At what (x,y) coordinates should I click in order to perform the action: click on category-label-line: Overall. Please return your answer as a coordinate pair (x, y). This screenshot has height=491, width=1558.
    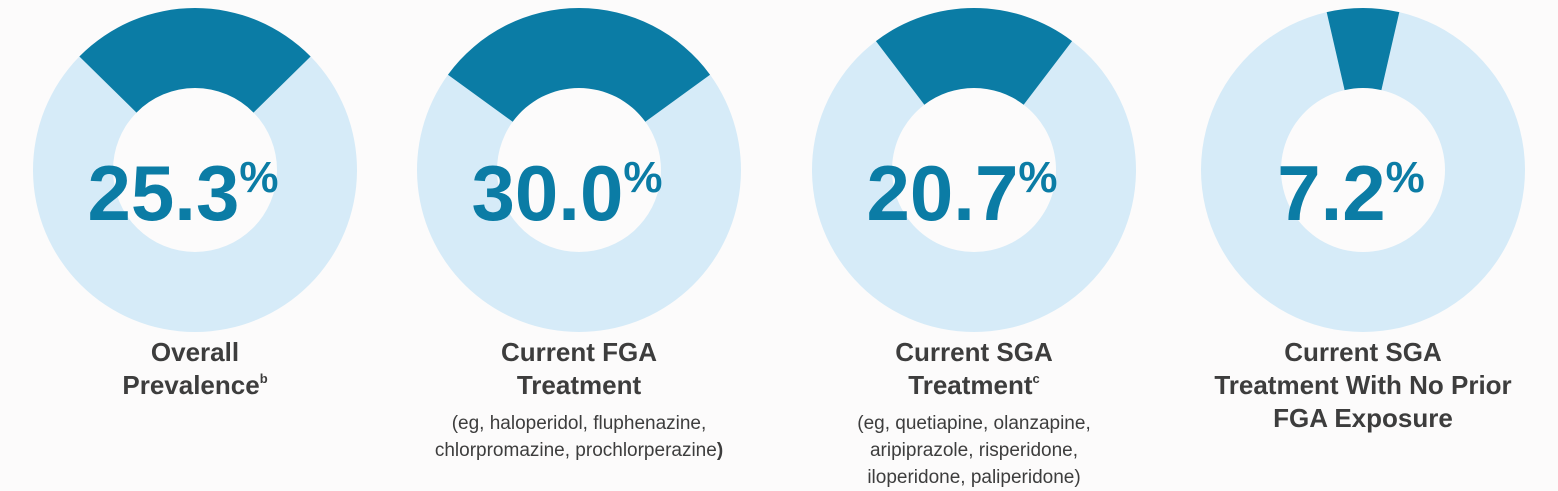
    Looking at the image, I should click on (195, 352).